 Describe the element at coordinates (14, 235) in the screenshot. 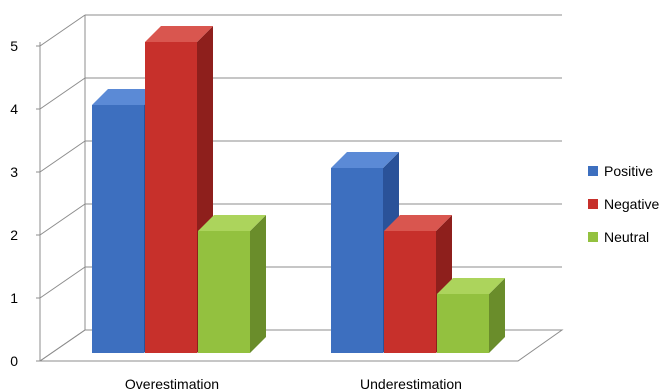

I see `y-tick-label-2: 2` at that location.